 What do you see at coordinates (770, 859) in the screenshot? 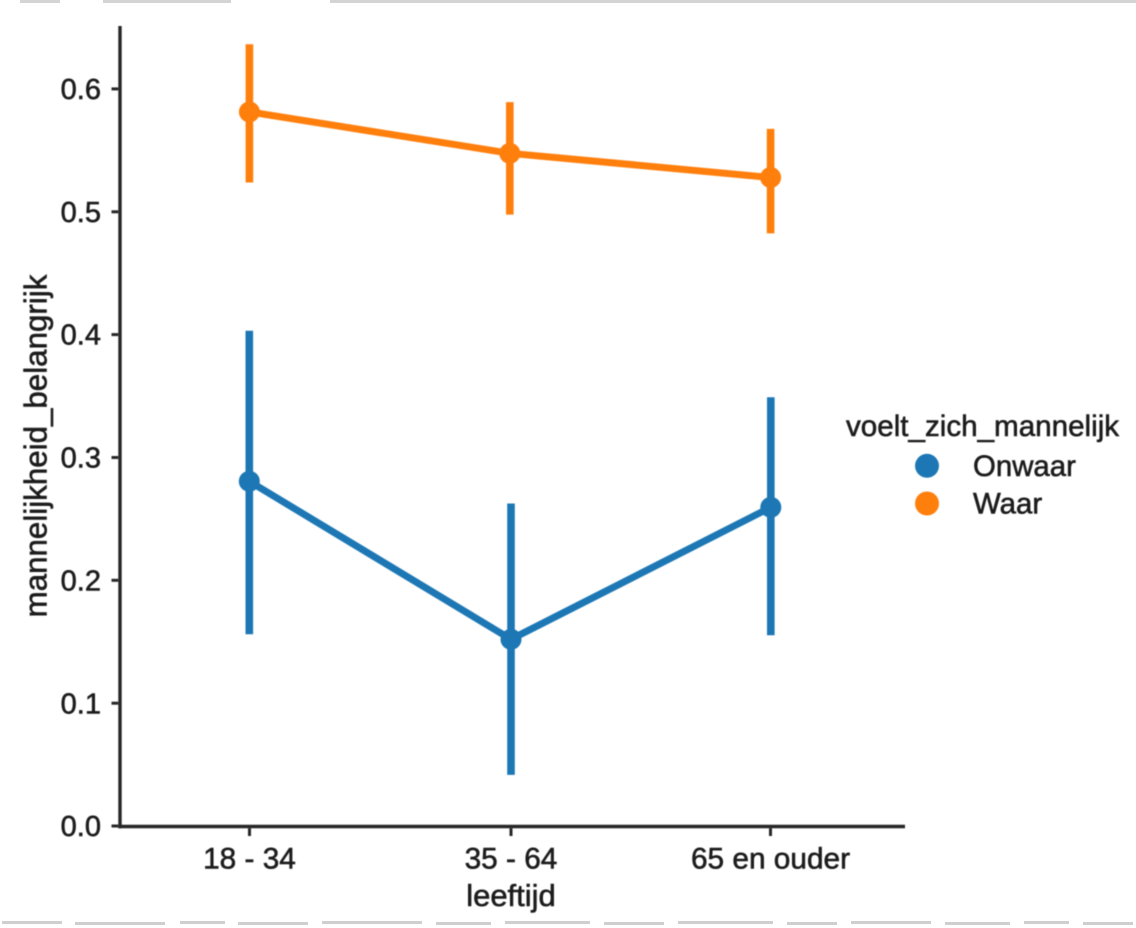
I see `svg-text: 65 en ouder` at bounding box center [770, 859].